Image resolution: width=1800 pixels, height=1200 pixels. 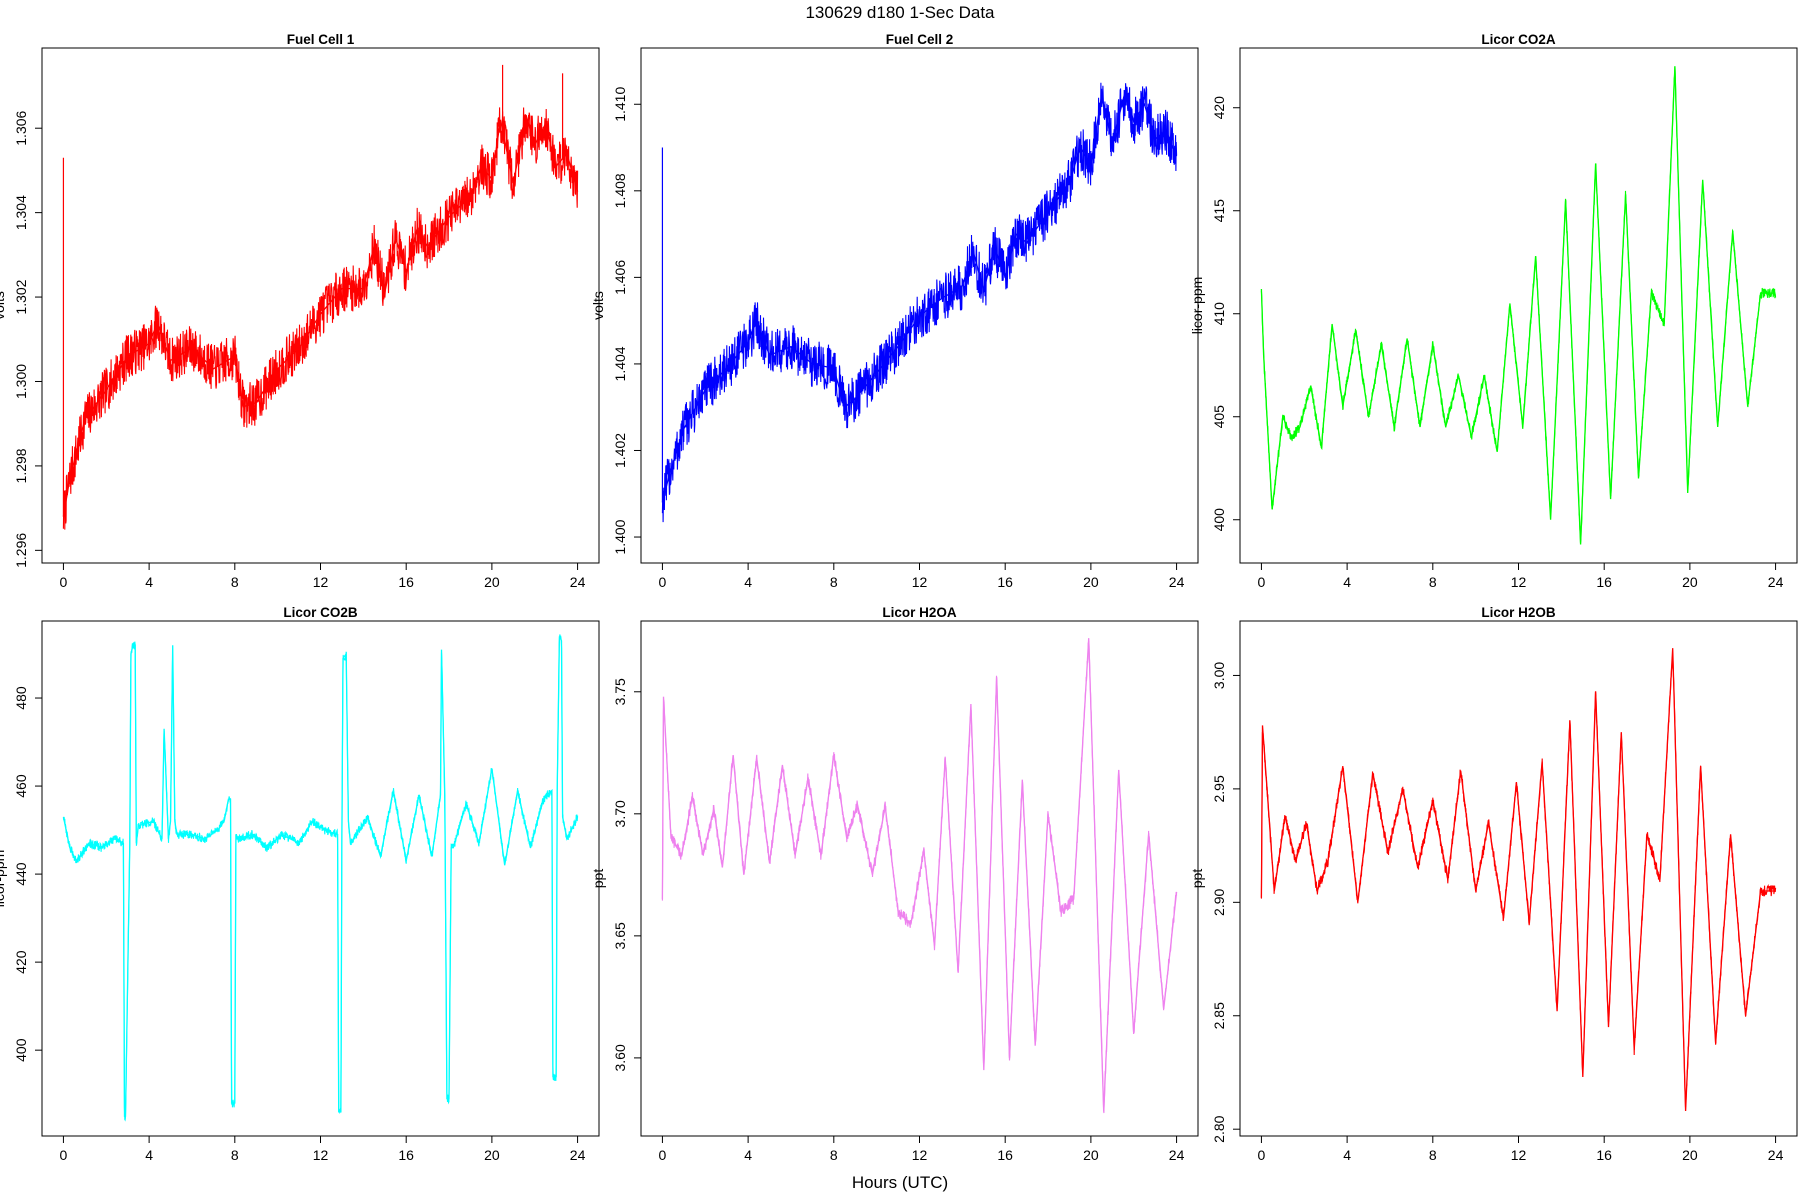 I want to click on panel-title: Licor H2OB, so click(x=1518, y=612).